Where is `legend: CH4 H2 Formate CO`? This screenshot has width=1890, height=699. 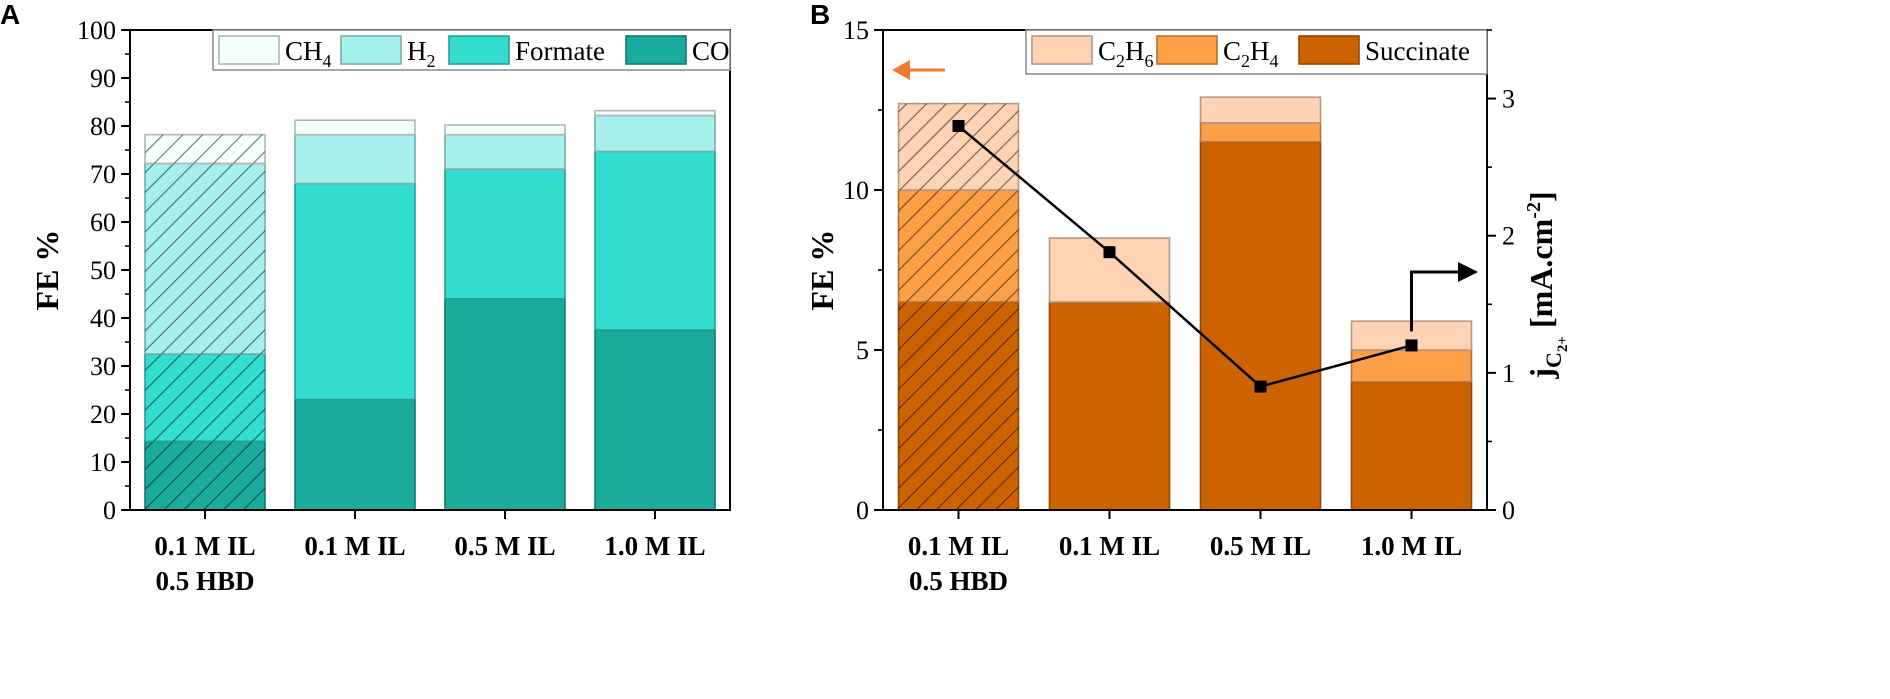
legend: CH4 H2 Formate CO is located at coordinates (471, 50).